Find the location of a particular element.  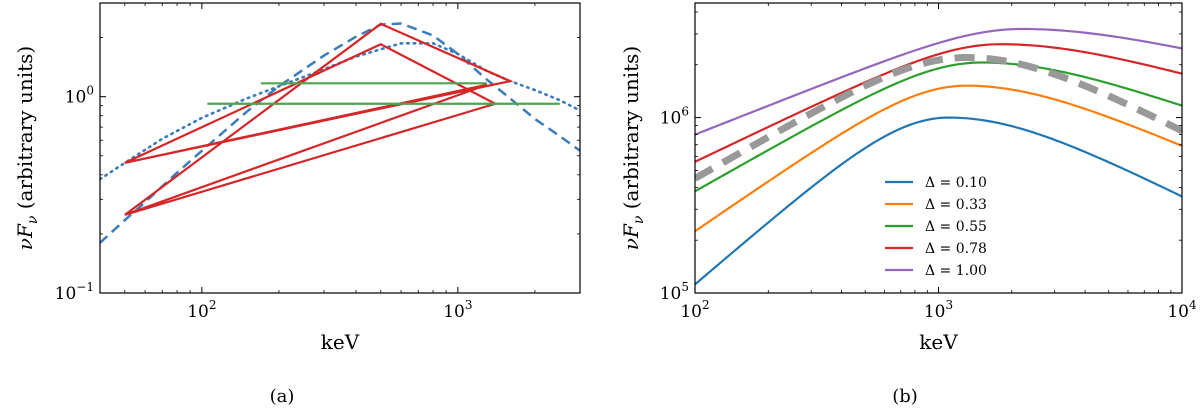

legend: Δ = 0.10 Δ = 0.33 Δ = 0.55 Δ = 0.78 Δ = 1.00 is located at coordinates (936, 227).